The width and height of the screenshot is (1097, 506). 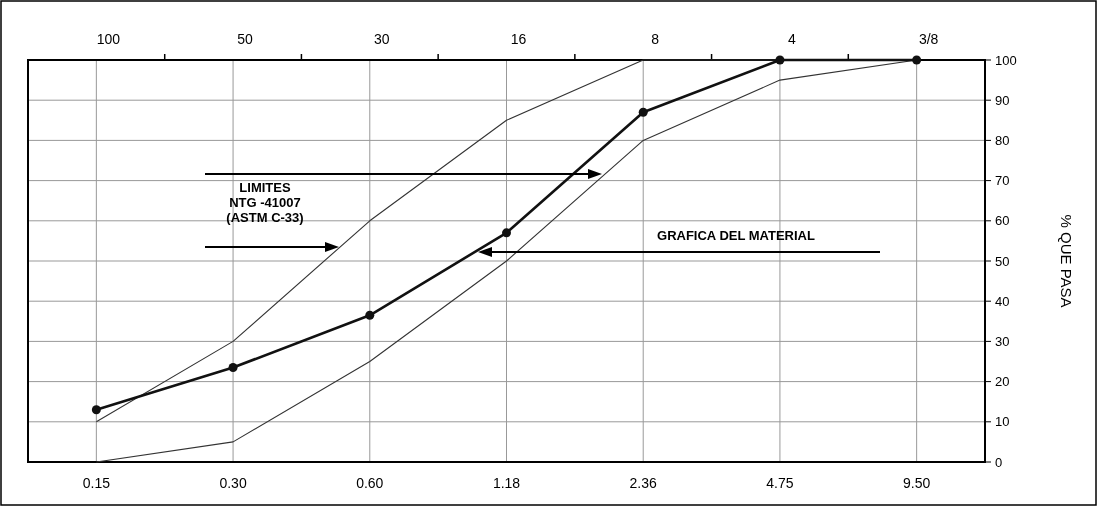 I want to click on y-tick-label: 20, so click(x=1002, y=382).